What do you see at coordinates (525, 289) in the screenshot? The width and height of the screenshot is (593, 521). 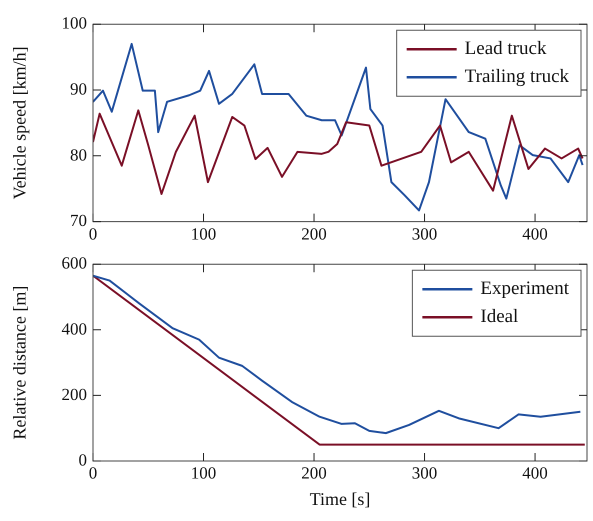 I see `legend-label: Experiment` at bounding box center [525, 289].